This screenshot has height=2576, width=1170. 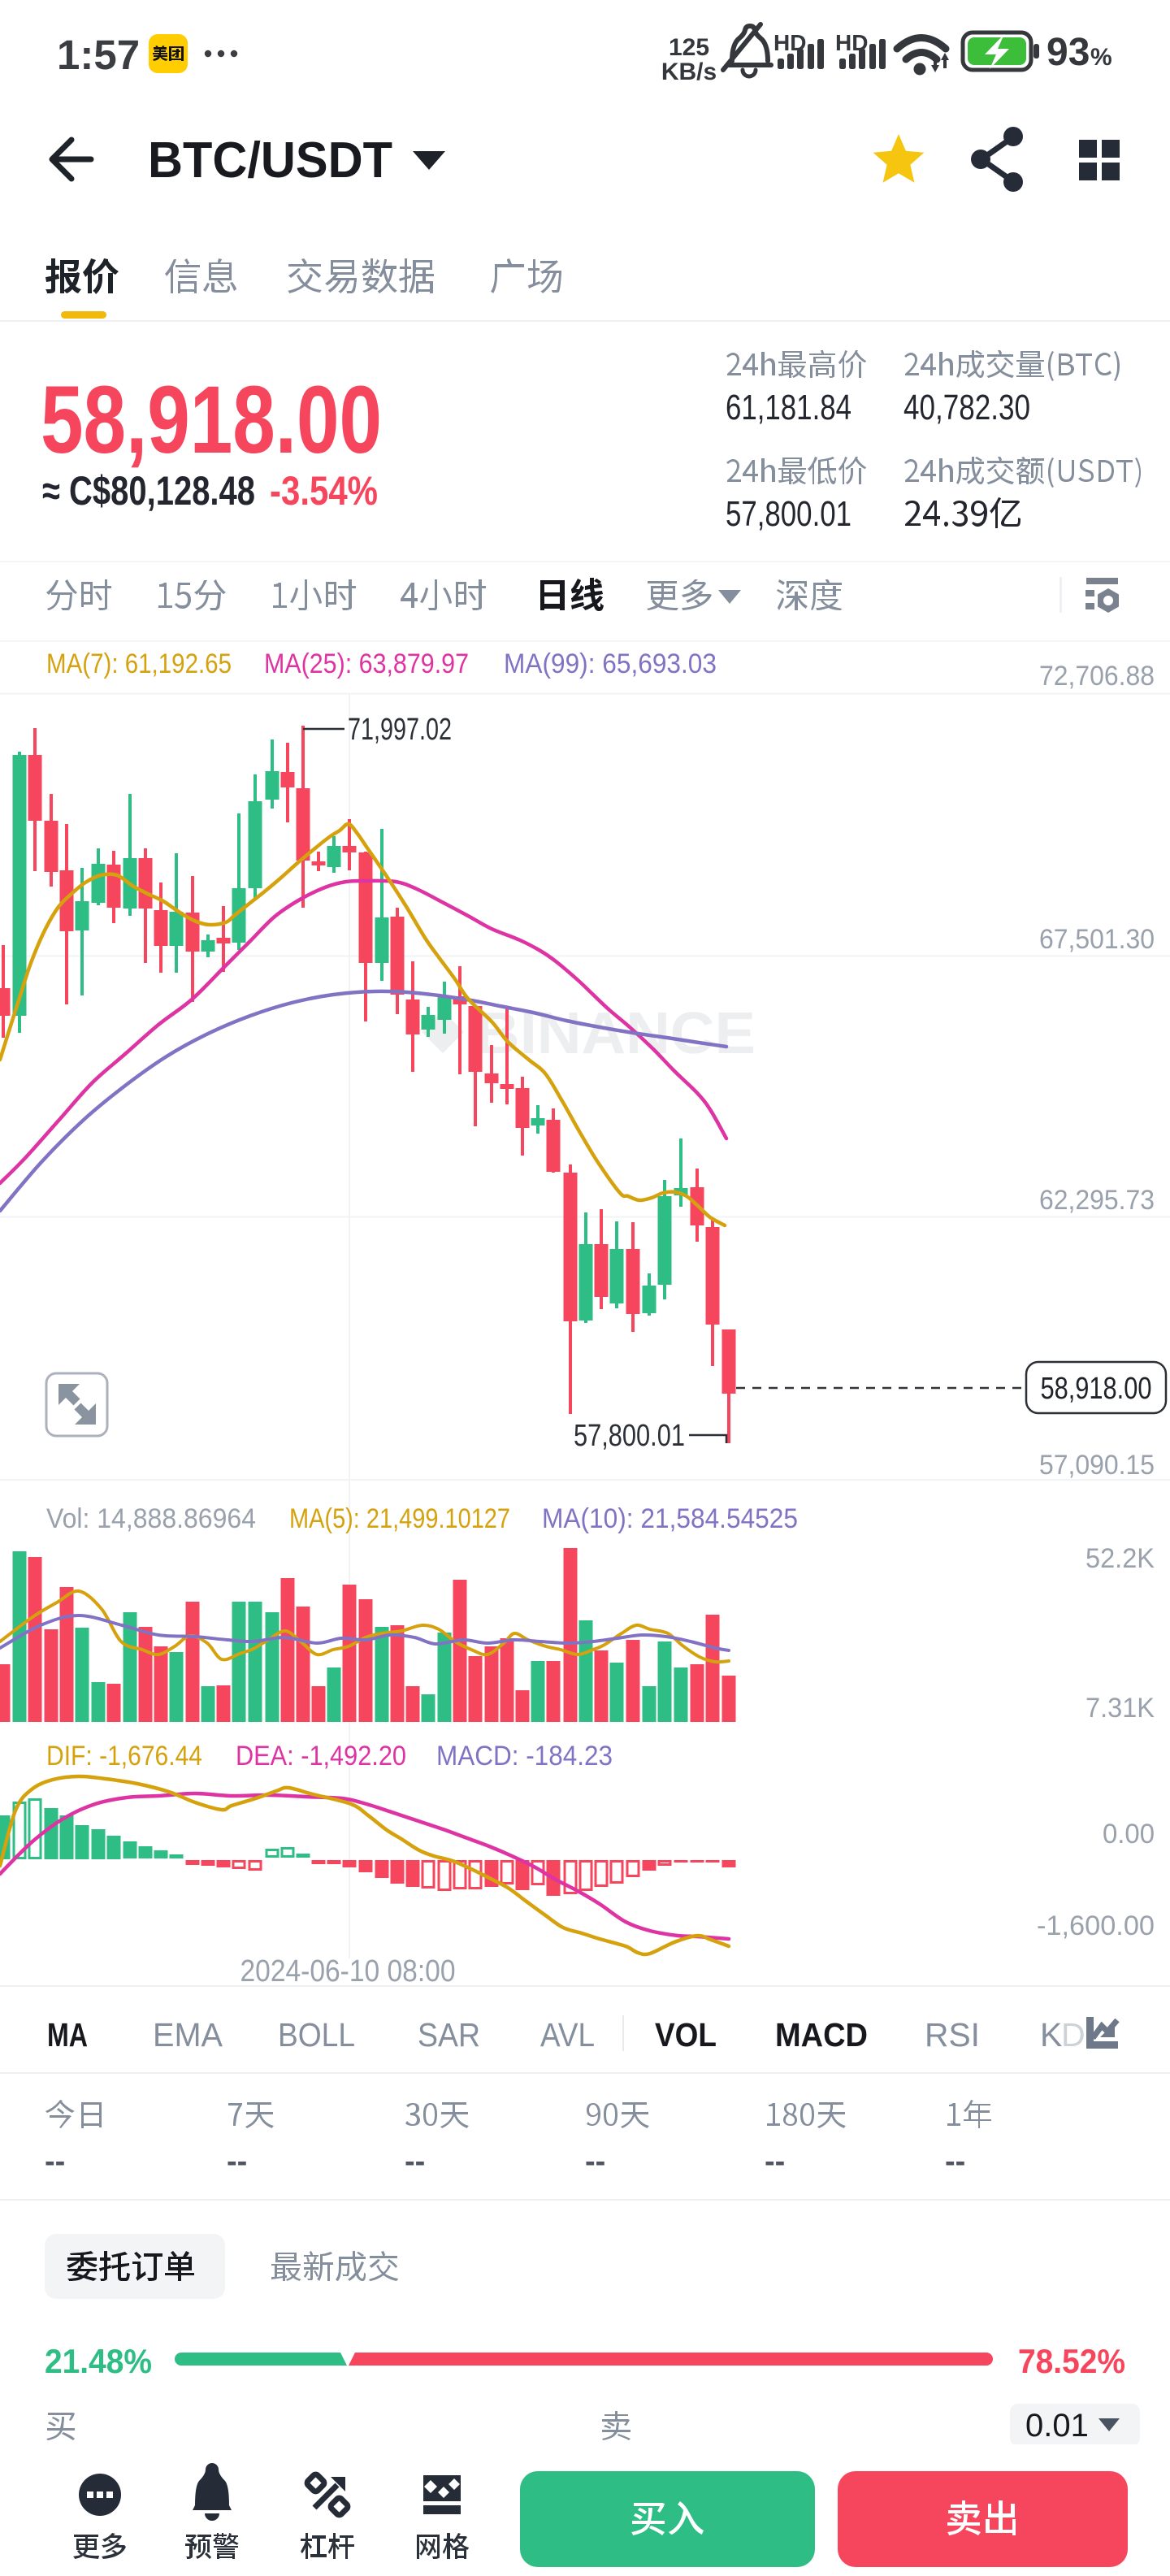 I want to click on svg-text: 62,295.73, so click(x=1097, y=1200).